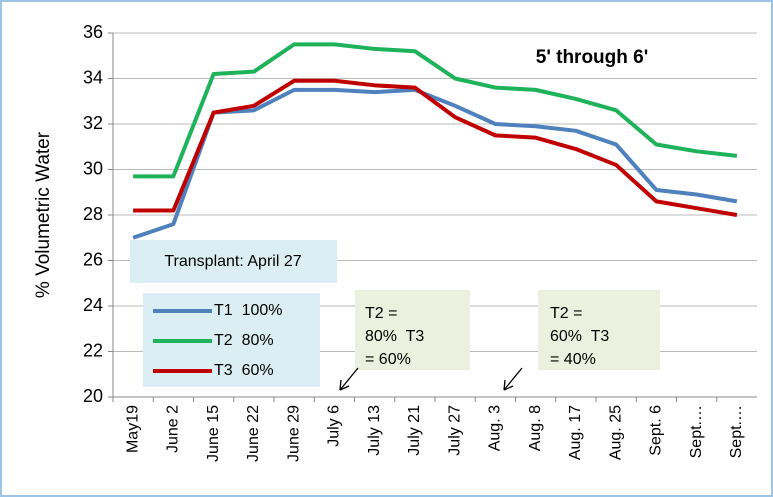  What do you see at coordinates (248, 310) in the screenshot?
I see `legend-label: T1 100%` at bounding box center [248, 310].